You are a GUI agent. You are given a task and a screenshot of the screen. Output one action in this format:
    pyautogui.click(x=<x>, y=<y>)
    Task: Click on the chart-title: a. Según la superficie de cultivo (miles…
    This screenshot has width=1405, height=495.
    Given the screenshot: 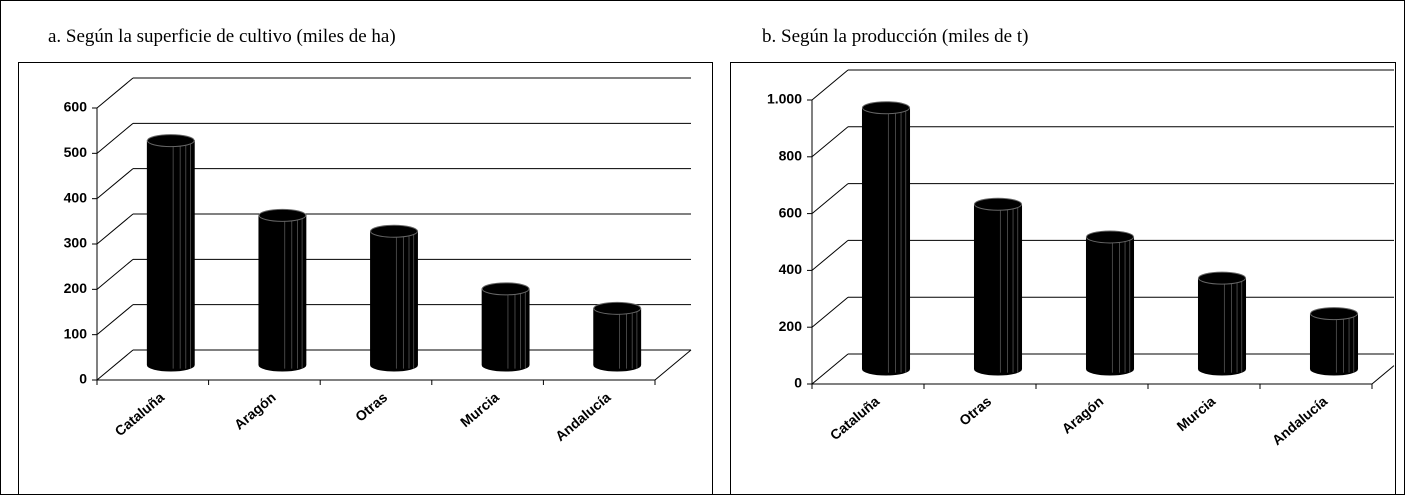 What is the action you would take?
    pyautogui.click(x=222, y=36)
    